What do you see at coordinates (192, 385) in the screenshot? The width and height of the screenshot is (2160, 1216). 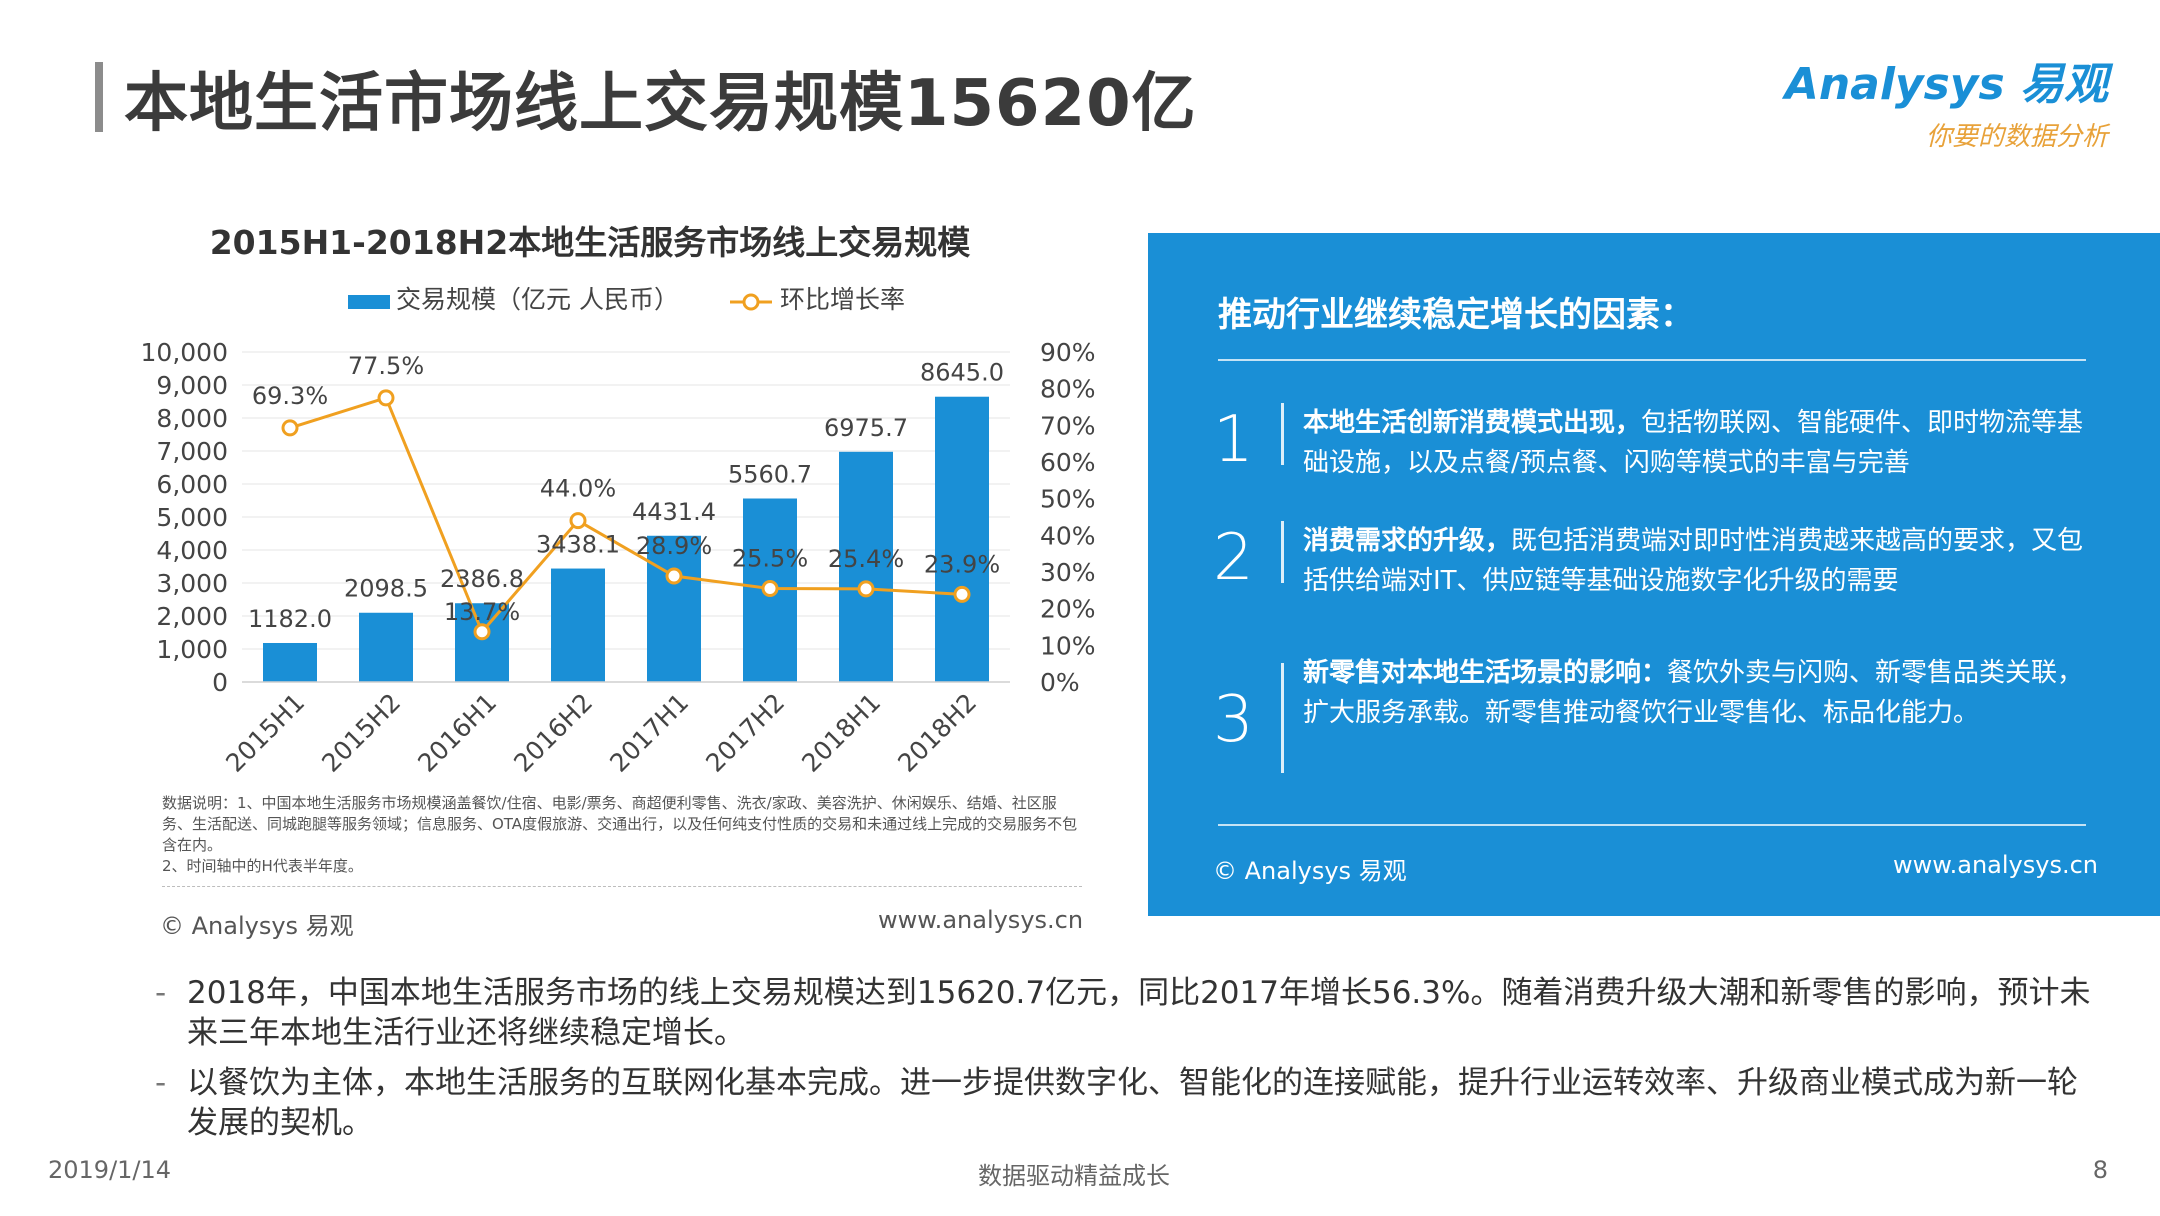 I see `y-left-tick-label: 9,000` at bounding box center [192, 385].